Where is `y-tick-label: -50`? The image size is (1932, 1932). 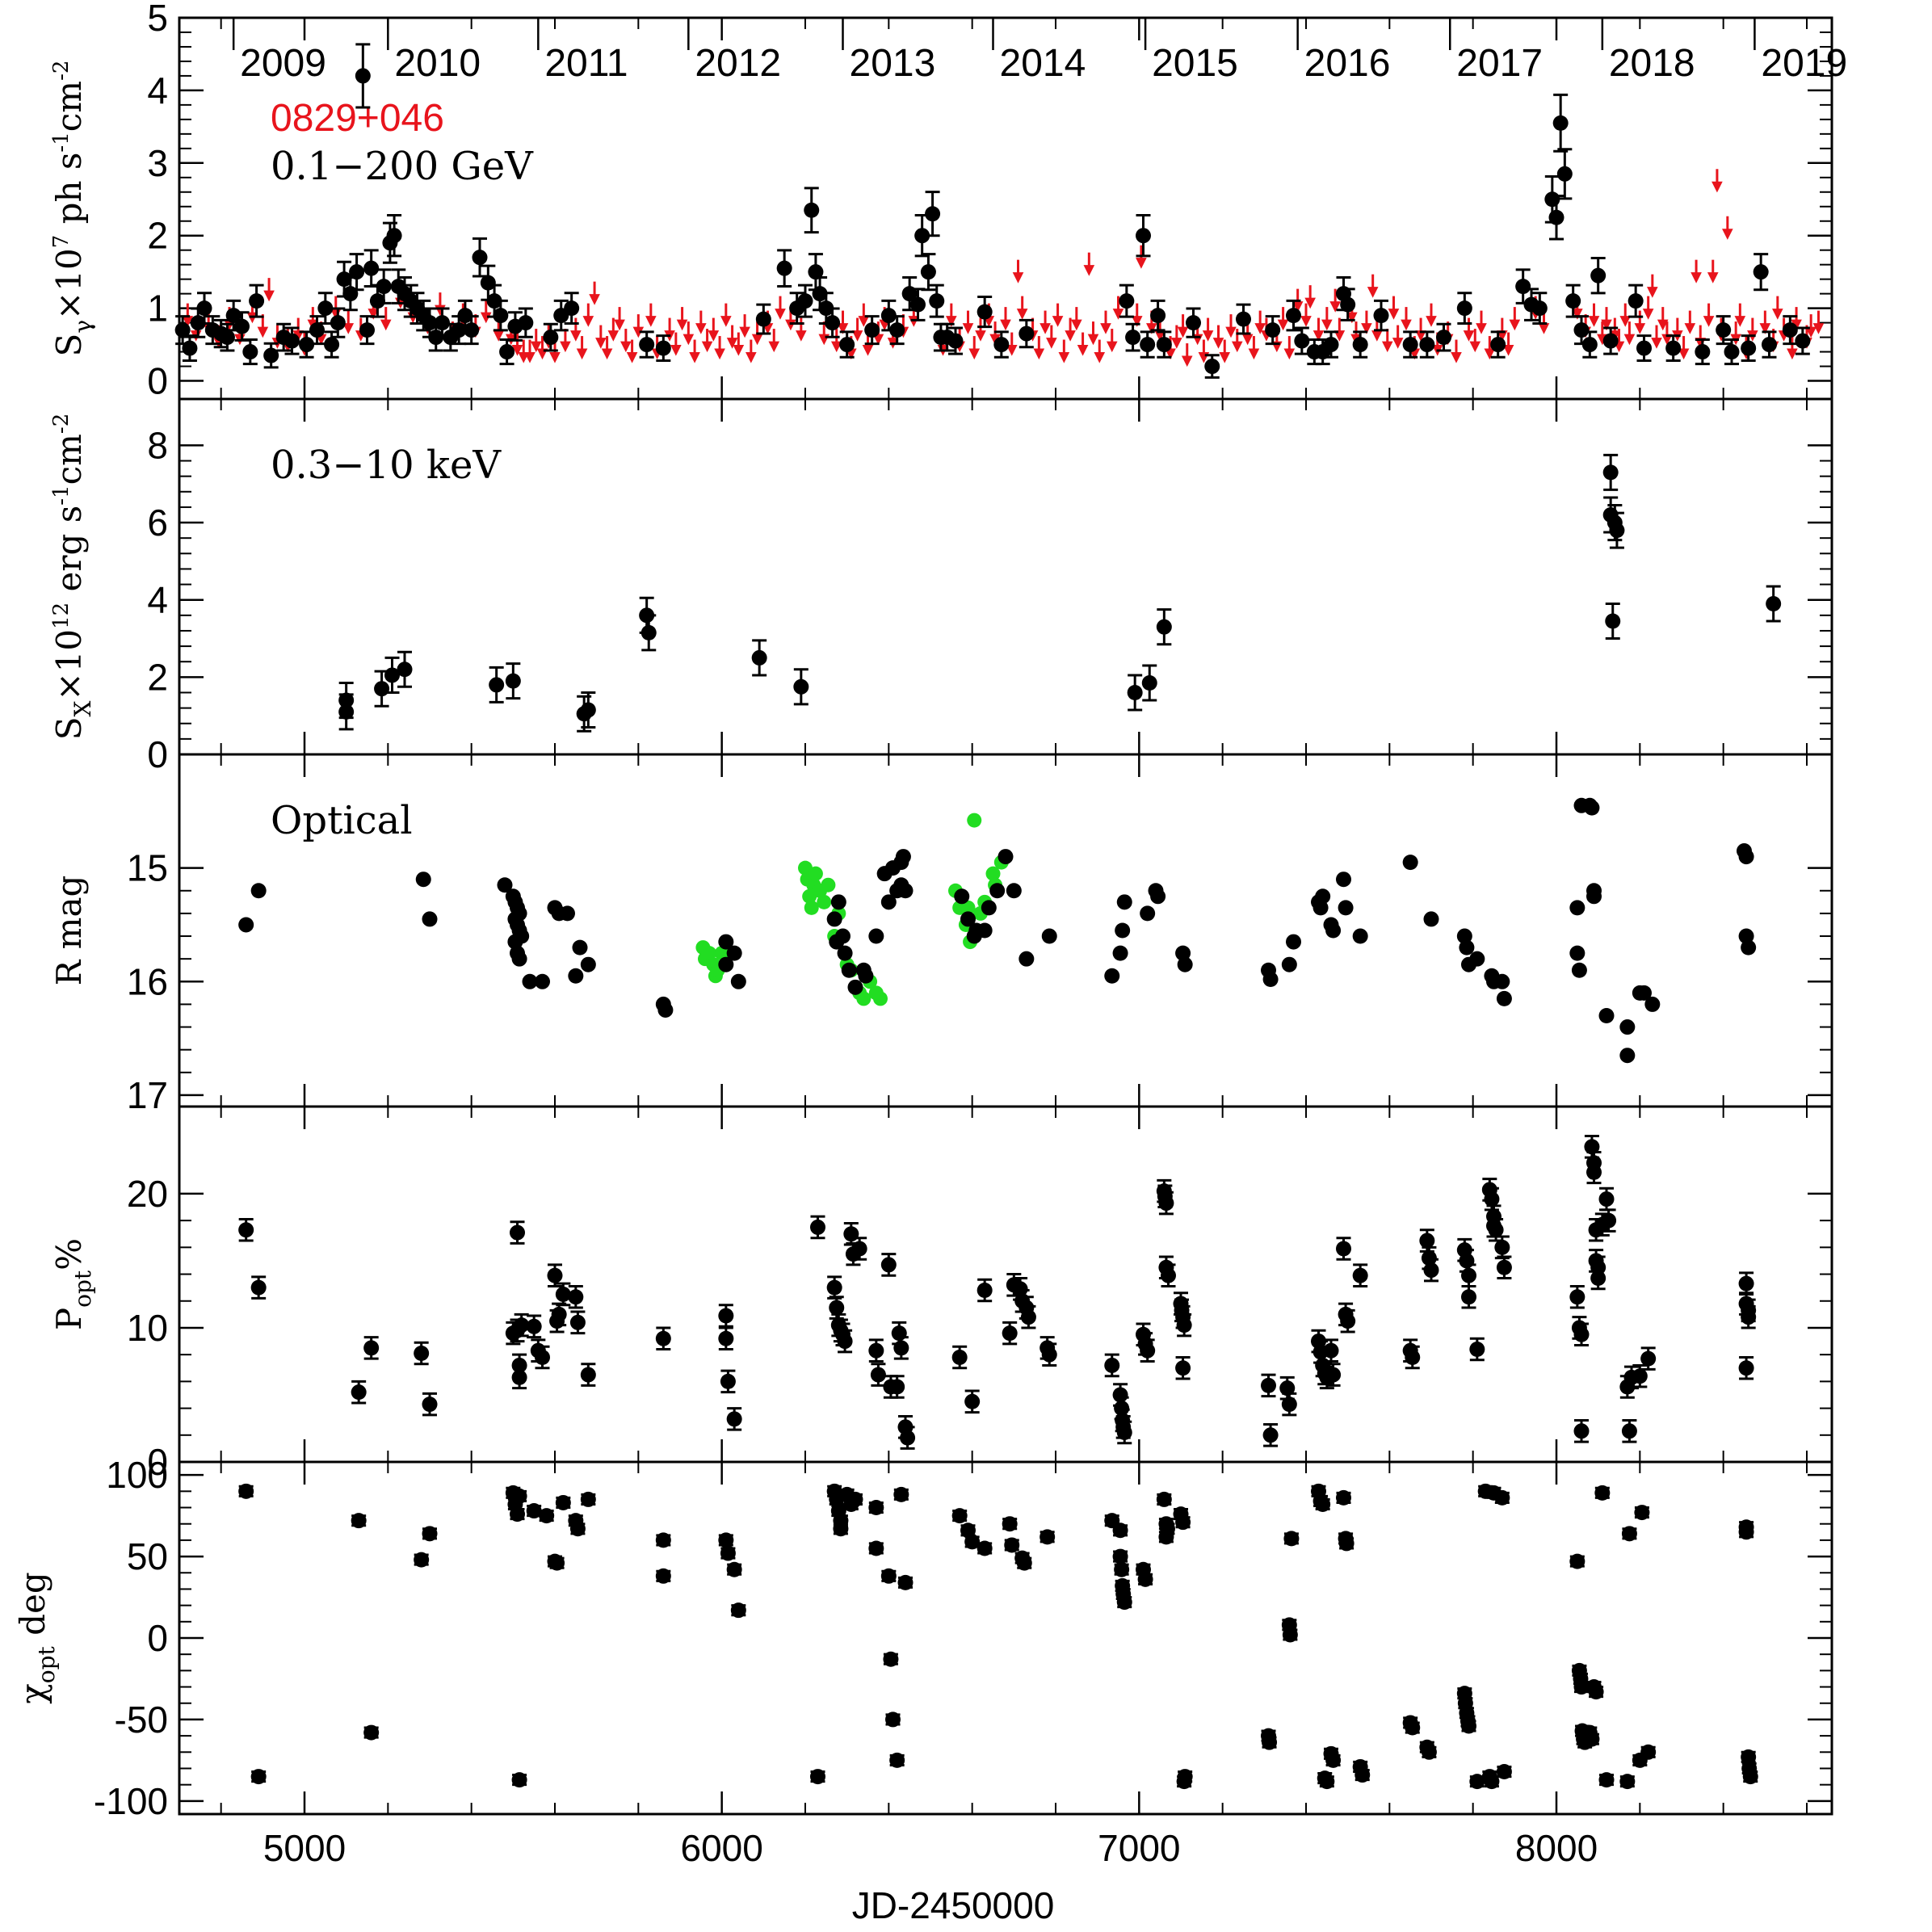 y-tick-label: -50 is located at coordinates (141, 1720).